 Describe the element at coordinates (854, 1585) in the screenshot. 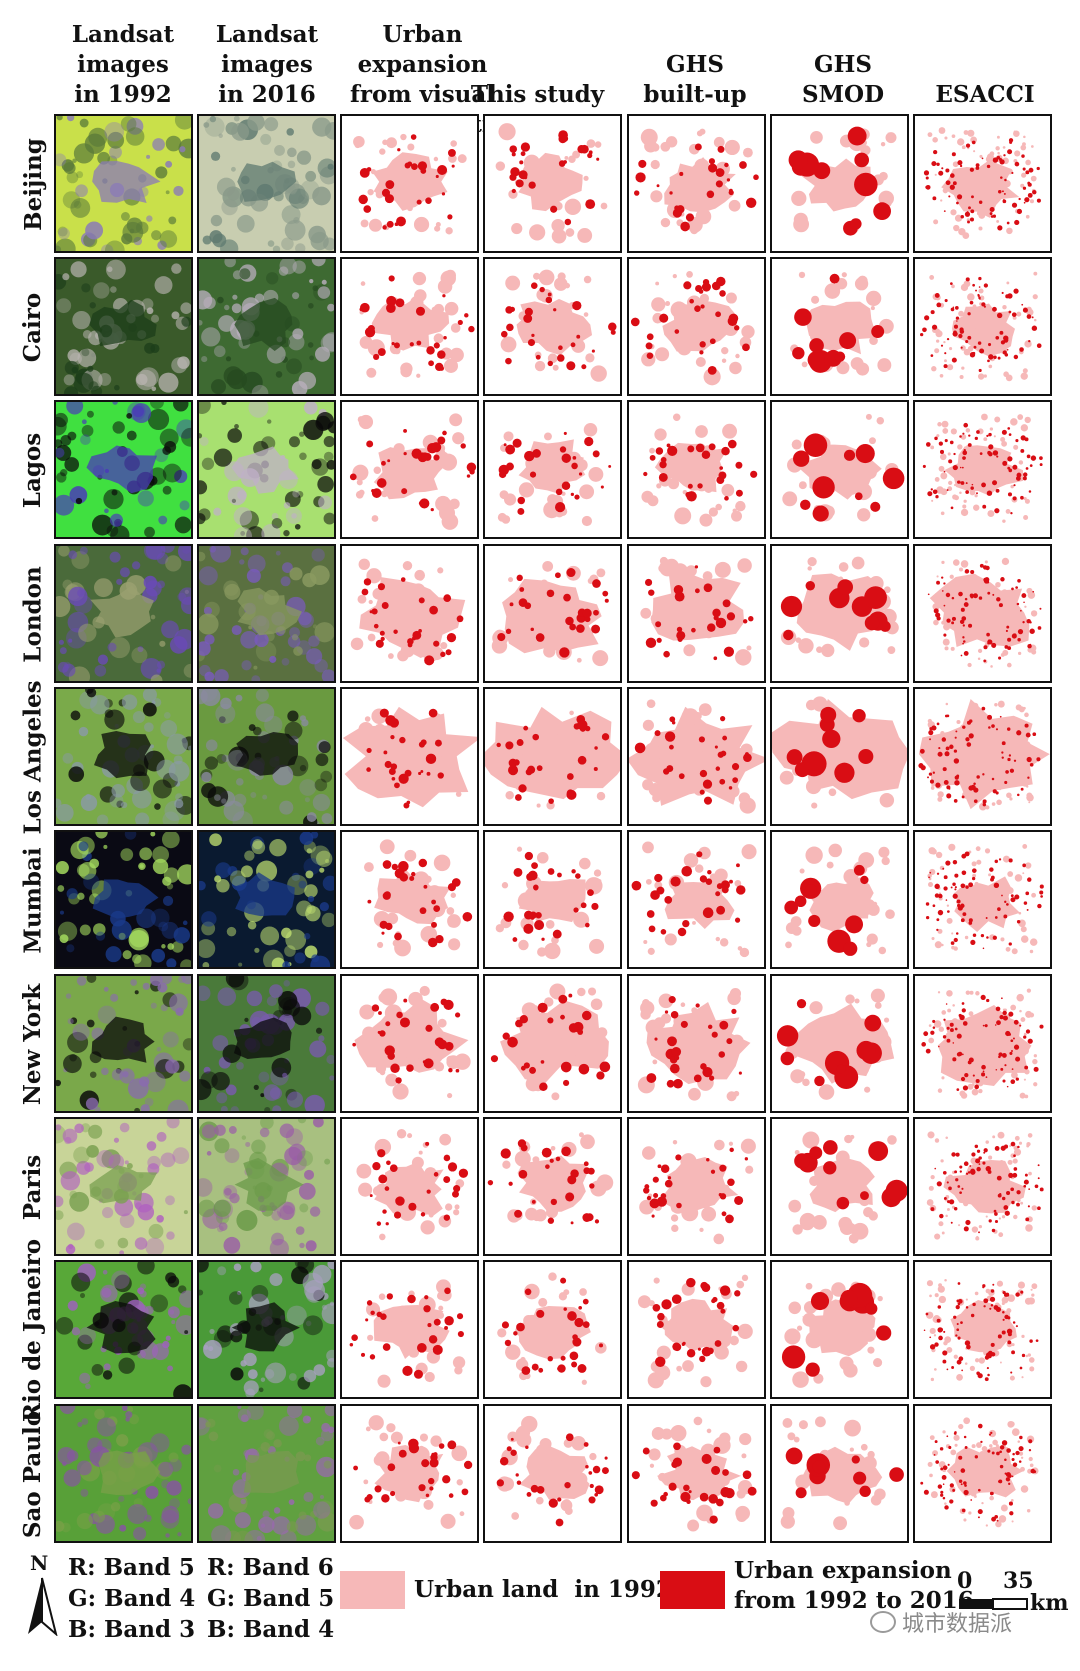

I see `expansion-label: Urban expansion from 1992 to 2016` at that location.